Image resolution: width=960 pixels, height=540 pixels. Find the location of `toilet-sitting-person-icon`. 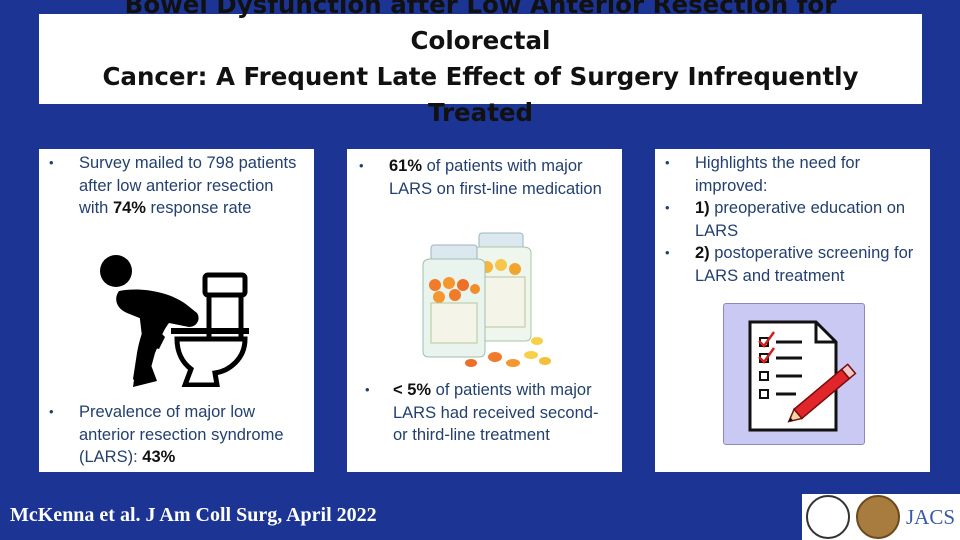

toilet-sitting-person-icon is located at coordinates (174, 321).